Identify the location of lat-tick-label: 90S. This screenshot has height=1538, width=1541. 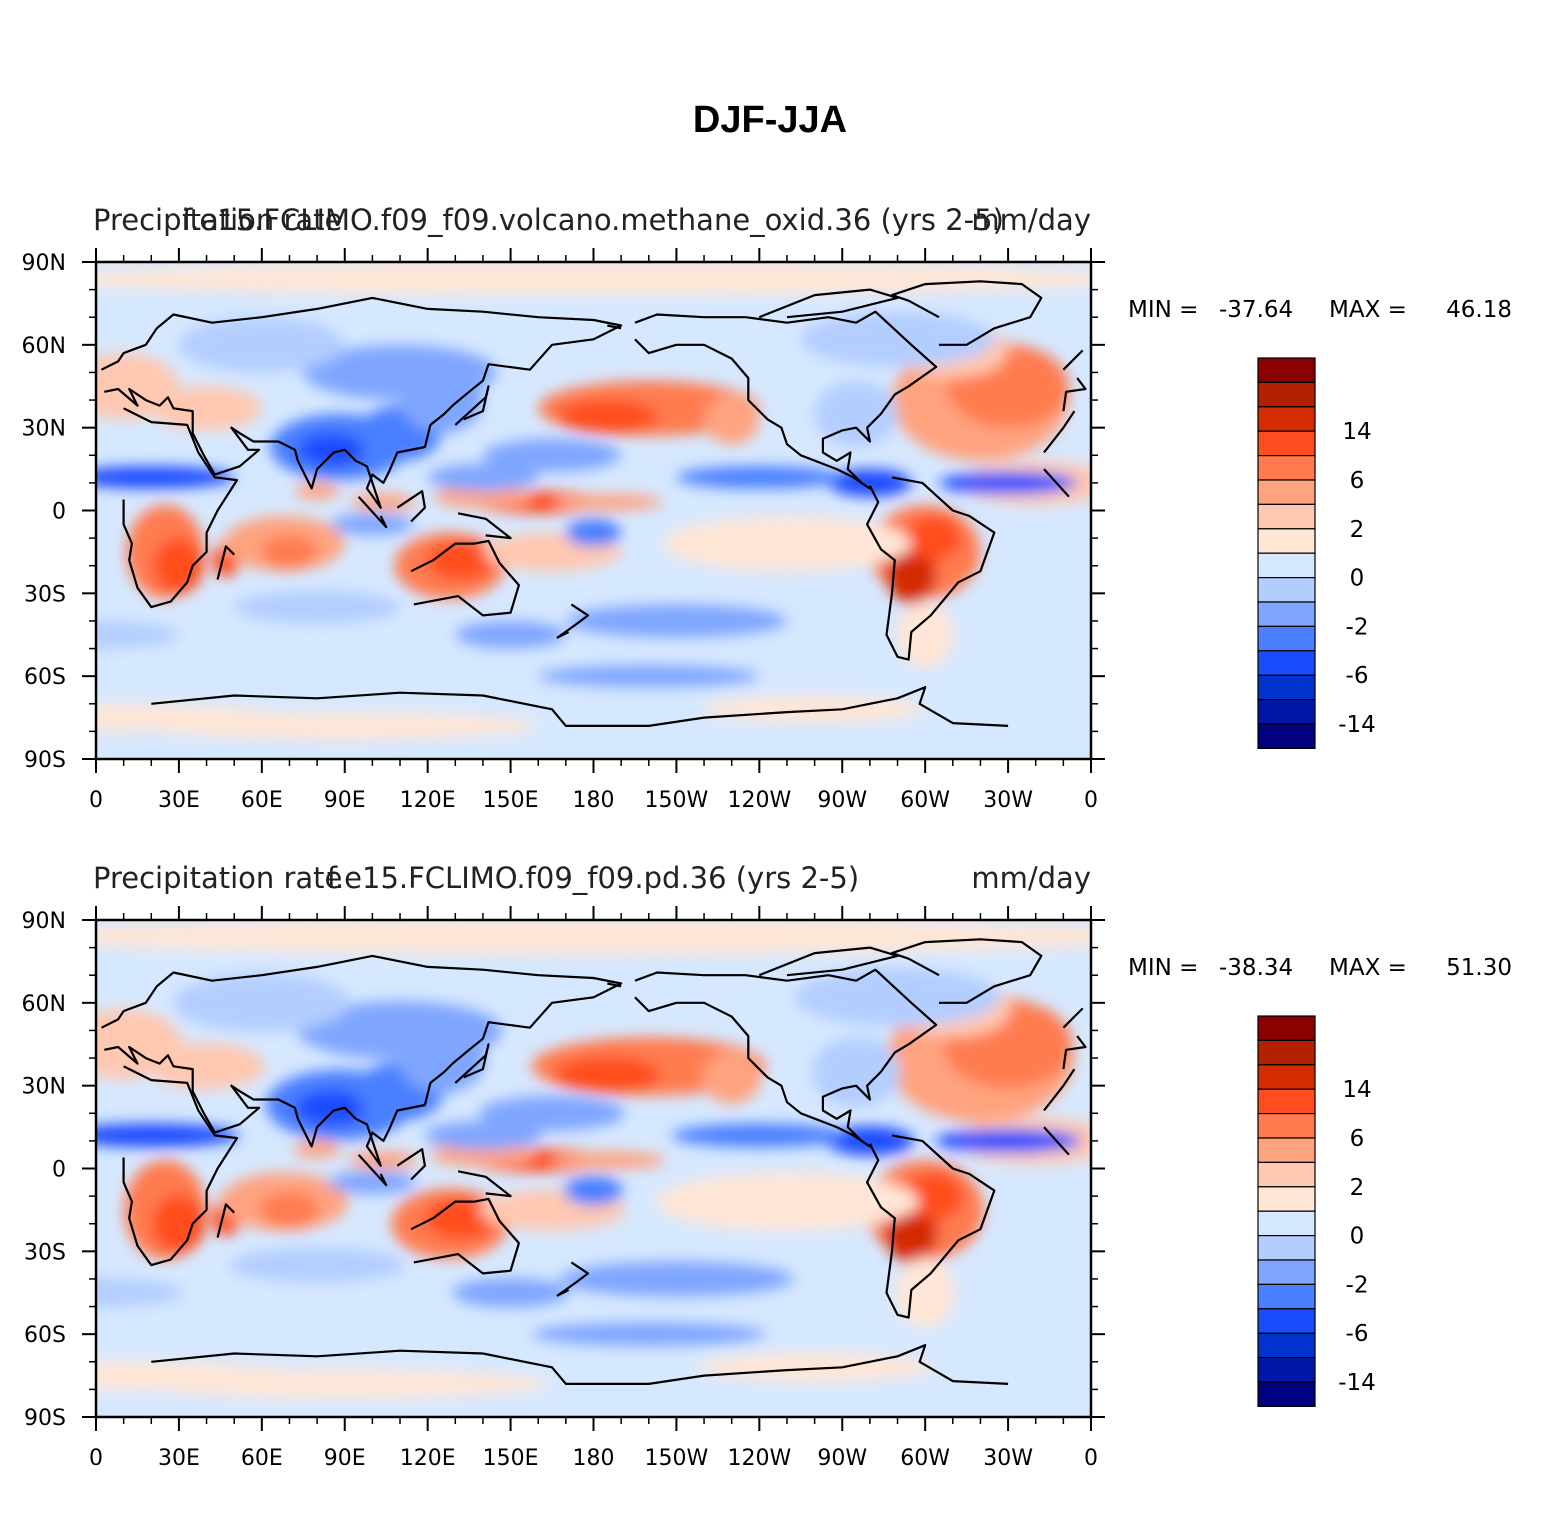
(45, 760).